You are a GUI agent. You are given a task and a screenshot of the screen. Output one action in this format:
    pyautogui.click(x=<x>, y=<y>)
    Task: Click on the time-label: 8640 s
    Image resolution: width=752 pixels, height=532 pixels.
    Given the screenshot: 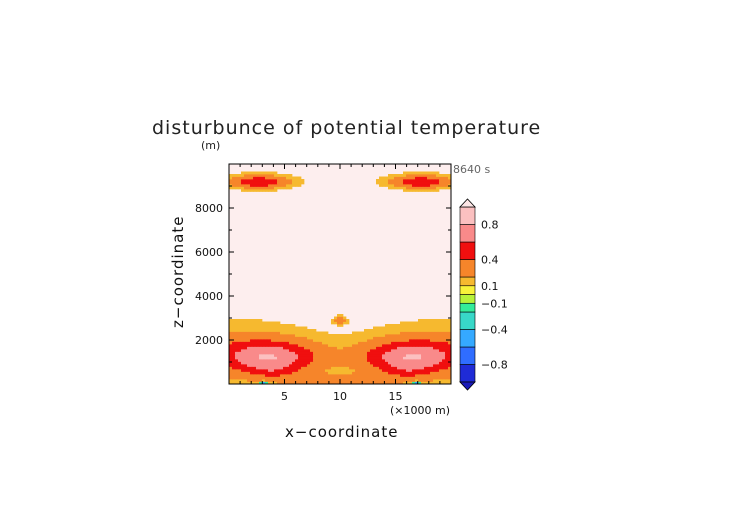 What is the action you would take?
    pyautogui.click(x=471, y=169)
    